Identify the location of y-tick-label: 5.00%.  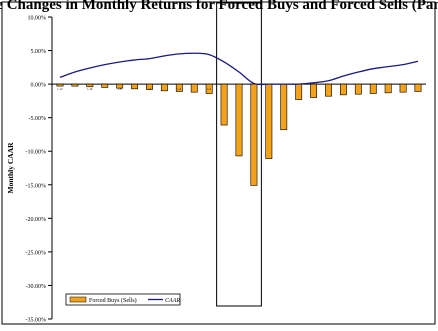
(39, 52).